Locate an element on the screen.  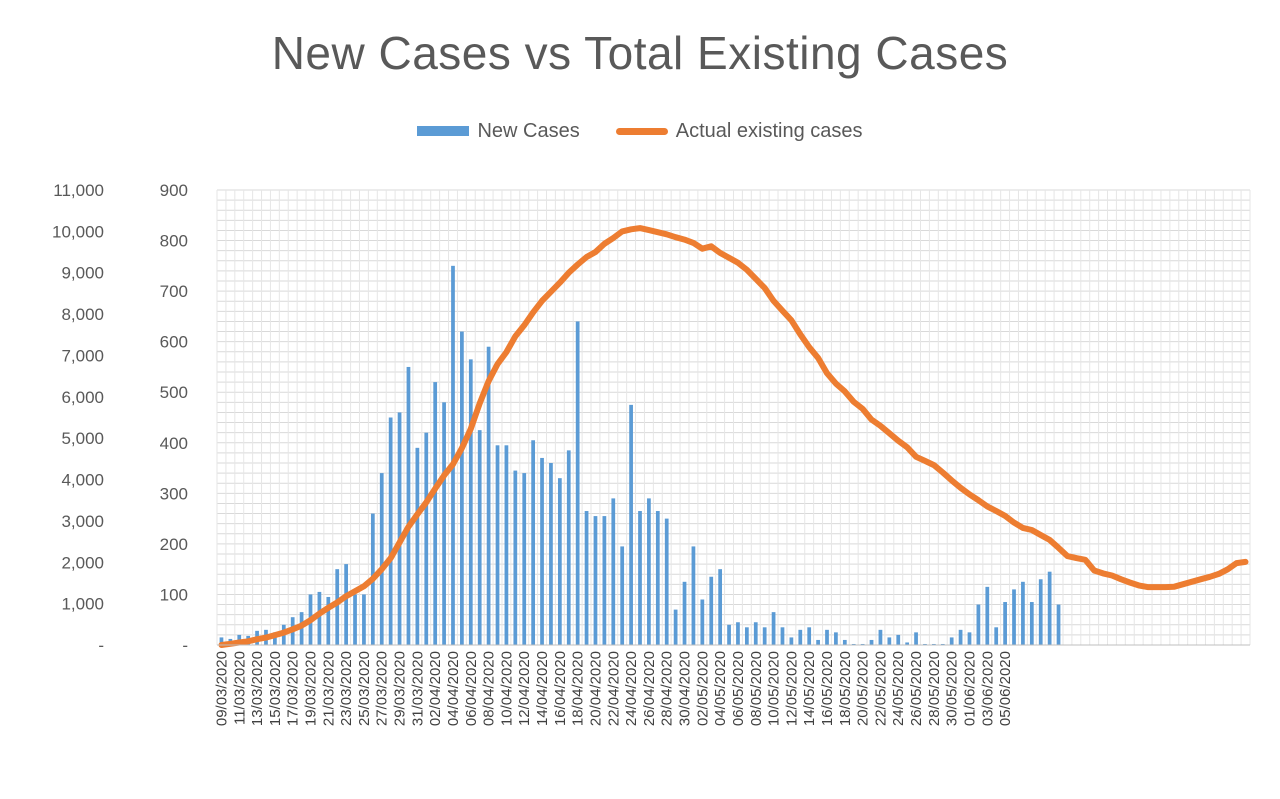
y-tick-label-primary: 11,000 is located at coordinates (78, 190).